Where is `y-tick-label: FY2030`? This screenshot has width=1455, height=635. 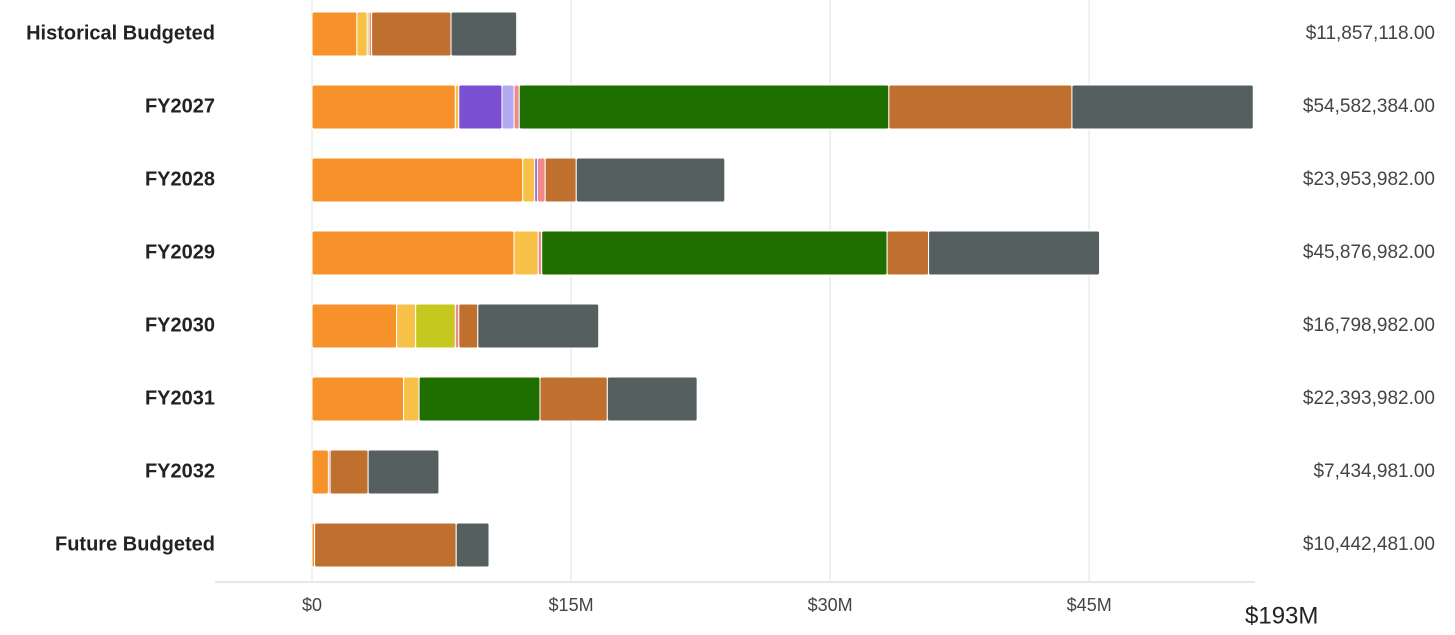 y-tick-label: FY2030 is located at coordinates (180, 325).